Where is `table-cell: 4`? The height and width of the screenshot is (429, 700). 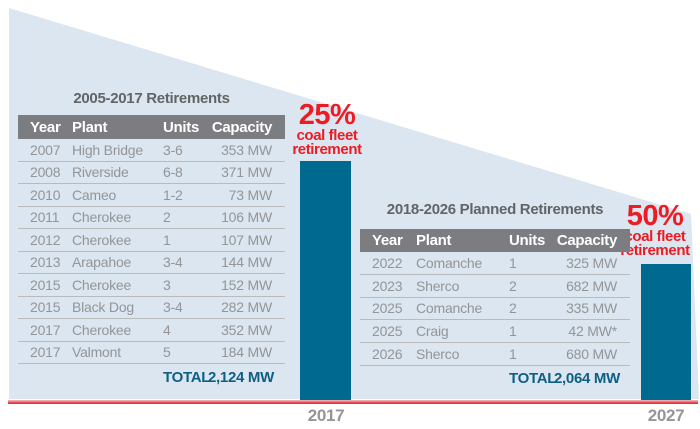 table-cell: 4 is located at coordinates (167, 329).